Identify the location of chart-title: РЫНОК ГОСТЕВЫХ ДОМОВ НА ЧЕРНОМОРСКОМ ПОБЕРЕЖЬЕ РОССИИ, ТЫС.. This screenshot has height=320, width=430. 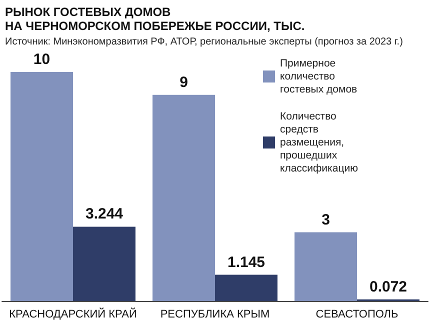
(155, 19).